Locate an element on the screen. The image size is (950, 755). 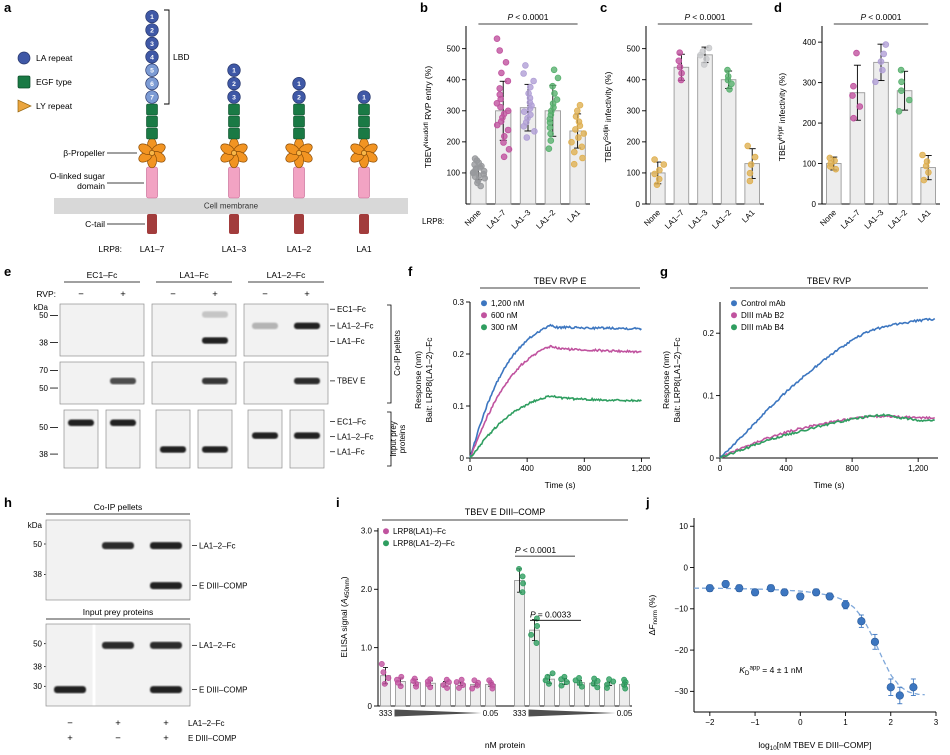
y-tick-label: 0 is located at coordinates (814, 204).